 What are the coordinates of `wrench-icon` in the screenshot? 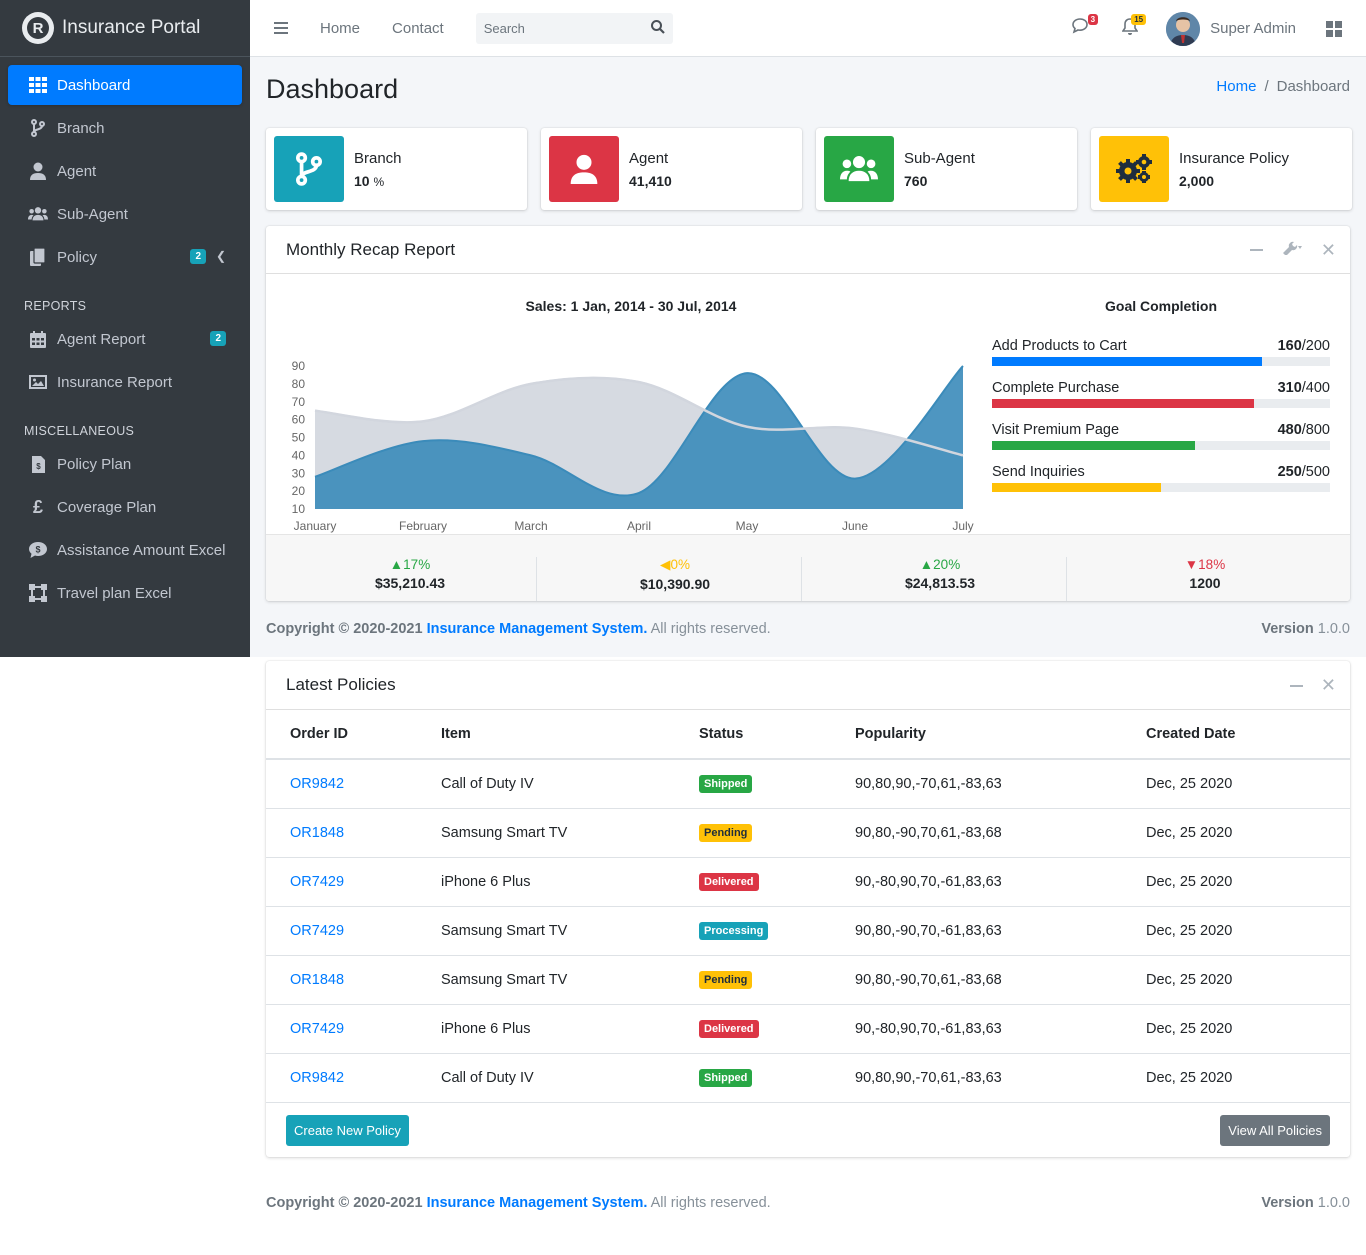 It's located at (1292, 250).